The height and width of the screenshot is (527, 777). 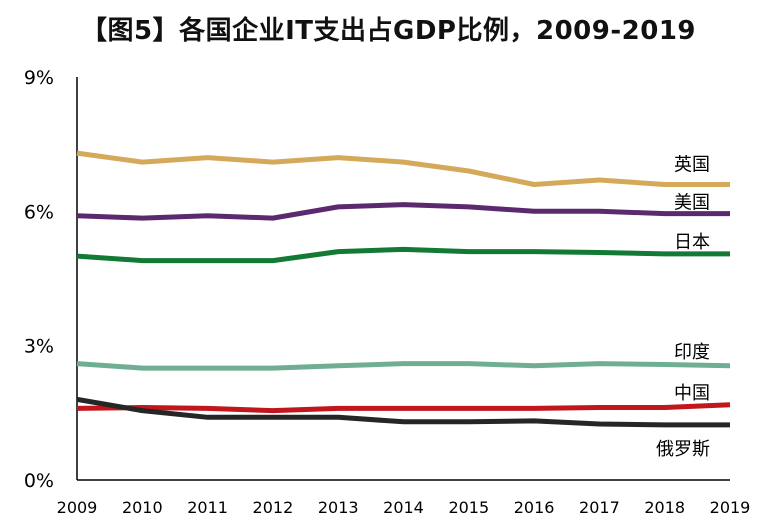 I want to click on x-tick-label: 2014, so click(x=403, y=507).